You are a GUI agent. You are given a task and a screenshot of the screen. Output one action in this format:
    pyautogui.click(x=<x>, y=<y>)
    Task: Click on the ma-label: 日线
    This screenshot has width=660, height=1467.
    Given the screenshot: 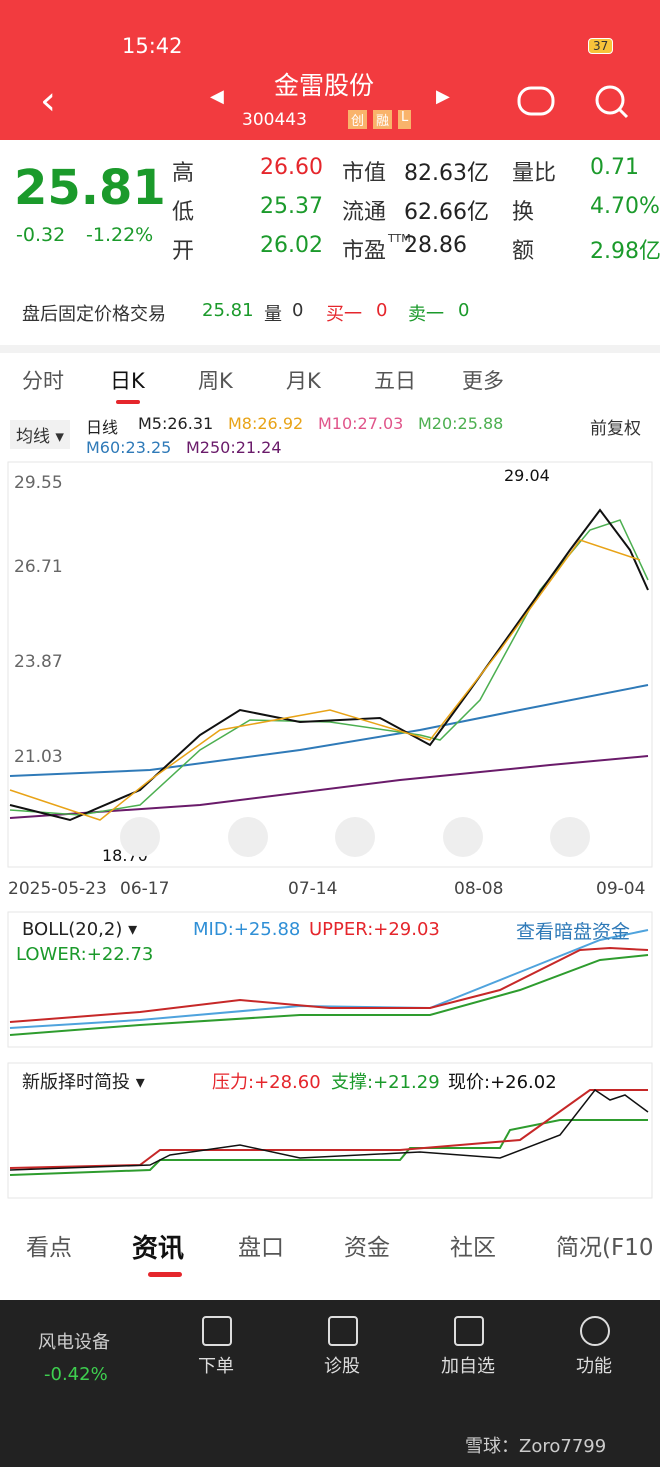 What is the action you would take?
    pyautogui.click(x=102, y=427)
    